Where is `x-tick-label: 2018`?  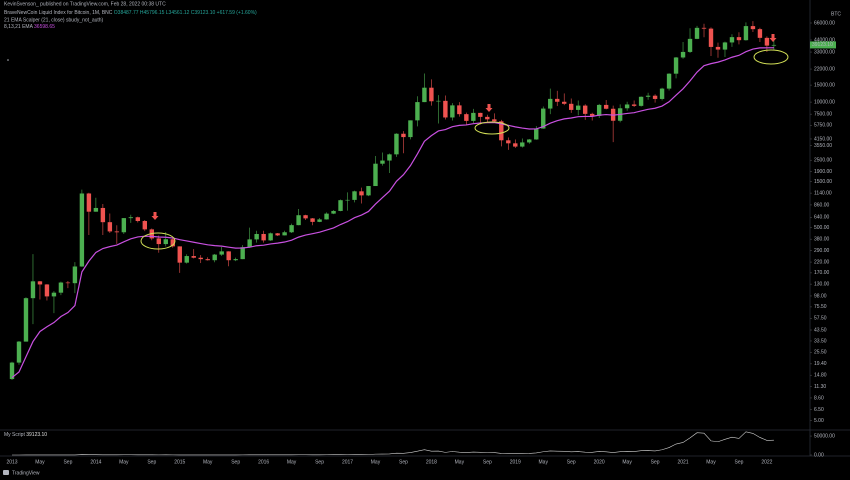 x-tick-label: 2018 is located at coordinates (431, 462).